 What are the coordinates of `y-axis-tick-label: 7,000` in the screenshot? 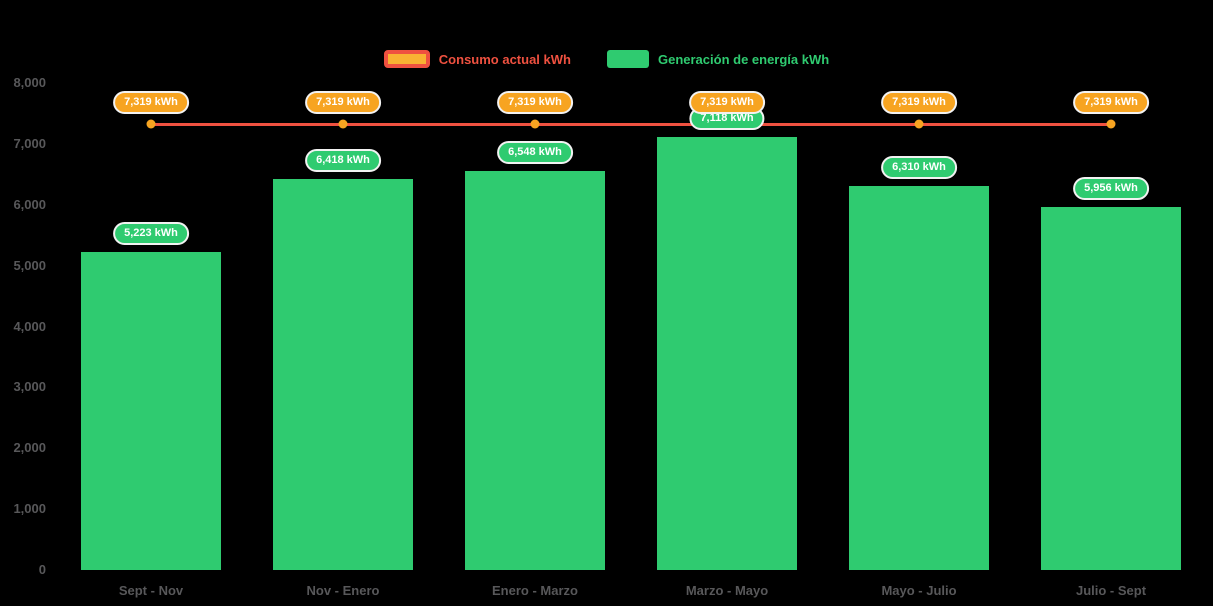 It's located at (29, 143).